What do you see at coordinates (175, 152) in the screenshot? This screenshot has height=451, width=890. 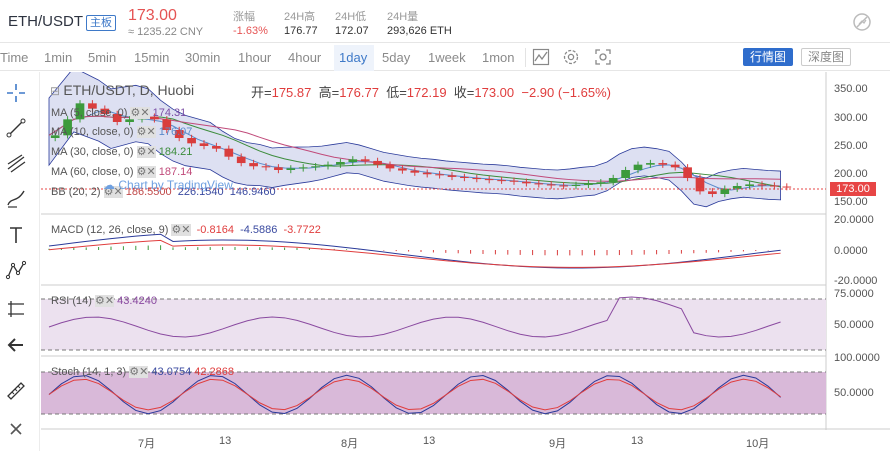 I see `ma30-value: 184.21` at bounding box center [175, 152].